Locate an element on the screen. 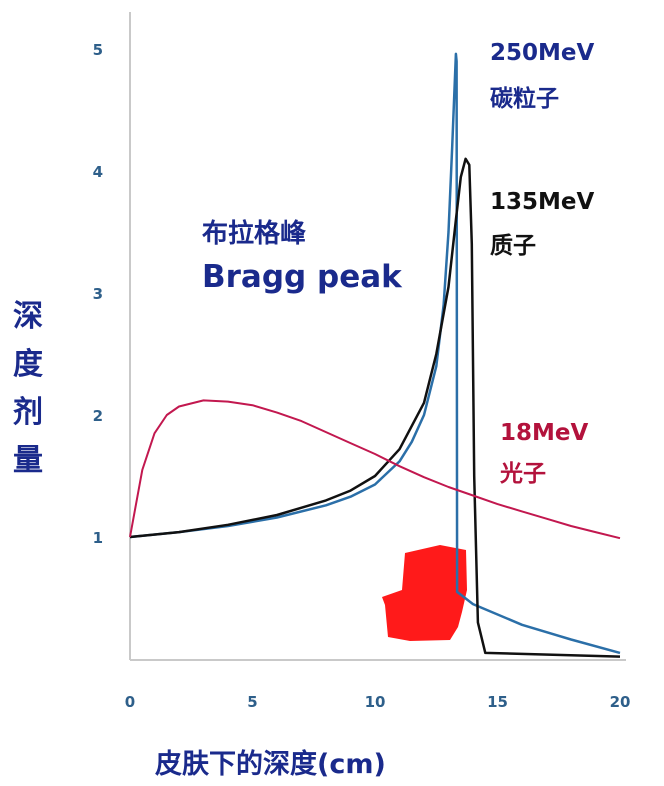  photon-name-label: 光子 is located at coordinates (522, 474).